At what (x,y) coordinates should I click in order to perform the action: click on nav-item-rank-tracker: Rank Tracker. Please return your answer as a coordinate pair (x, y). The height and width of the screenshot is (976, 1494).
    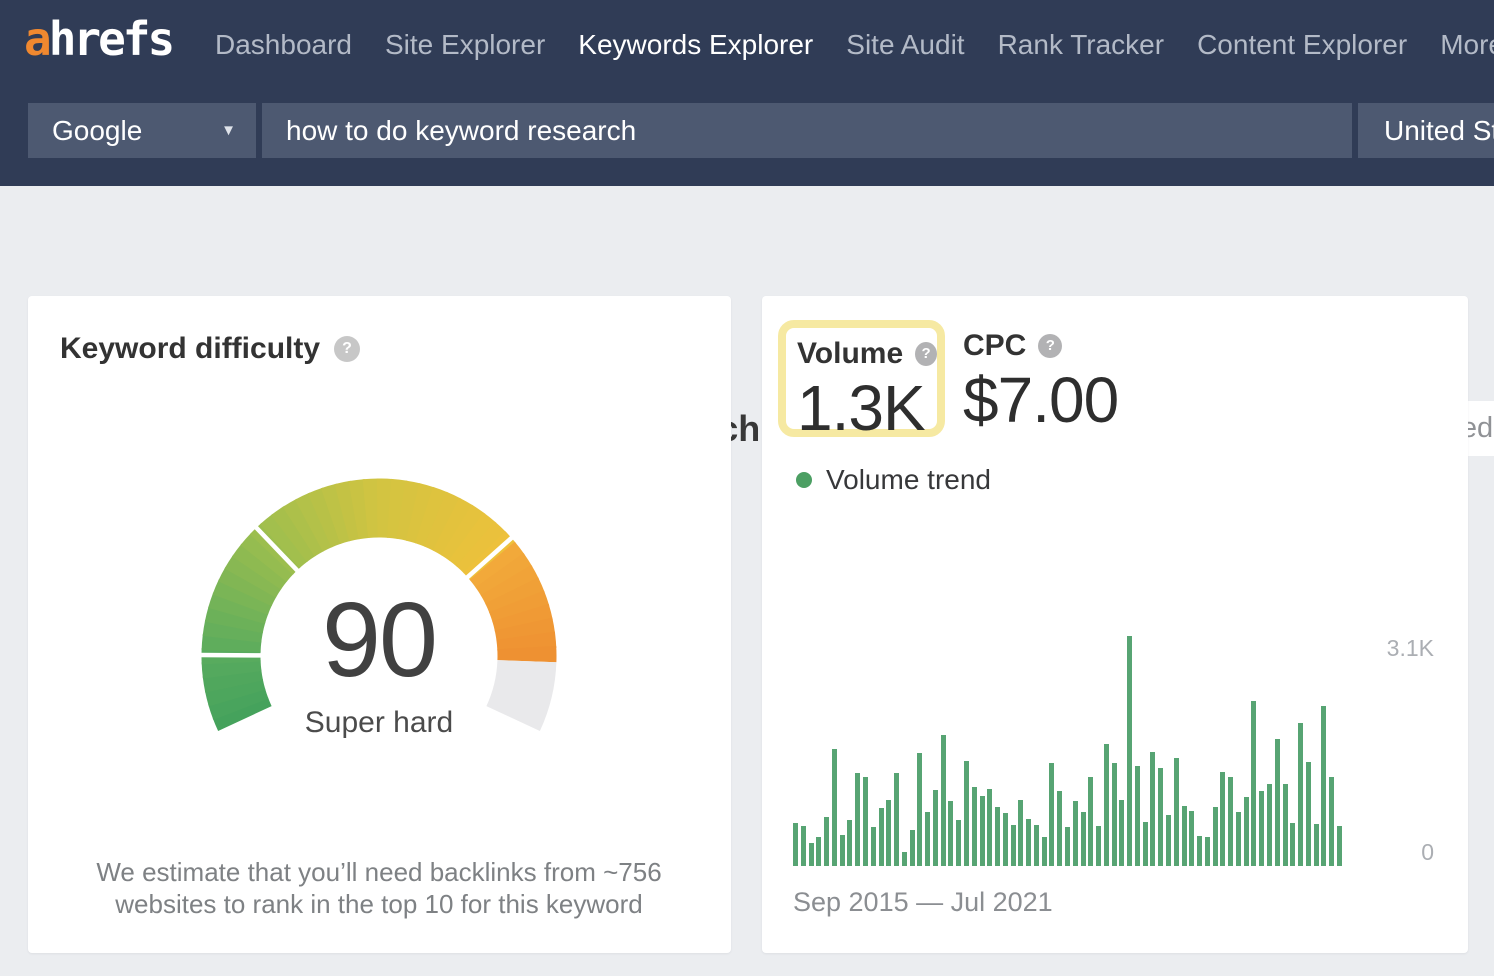
    Looking at the image, I should click on (1081, 44).